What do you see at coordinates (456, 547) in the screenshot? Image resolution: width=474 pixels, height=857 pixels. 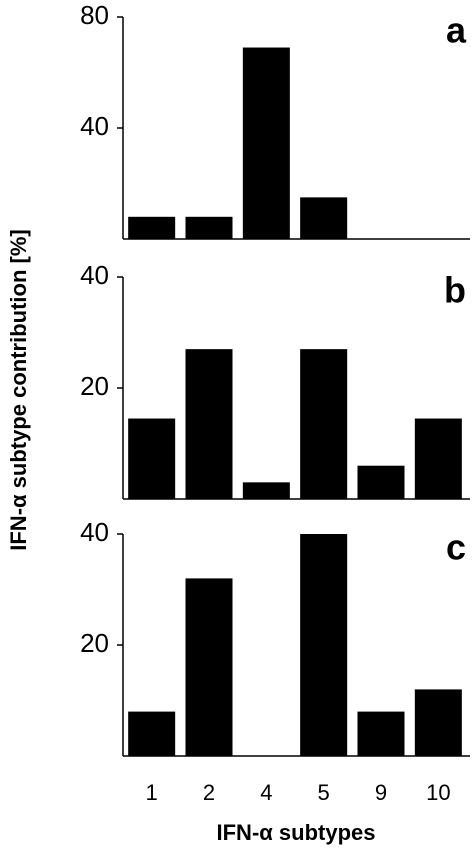 I see `panel-label: c` at bounding box center [456, 547].